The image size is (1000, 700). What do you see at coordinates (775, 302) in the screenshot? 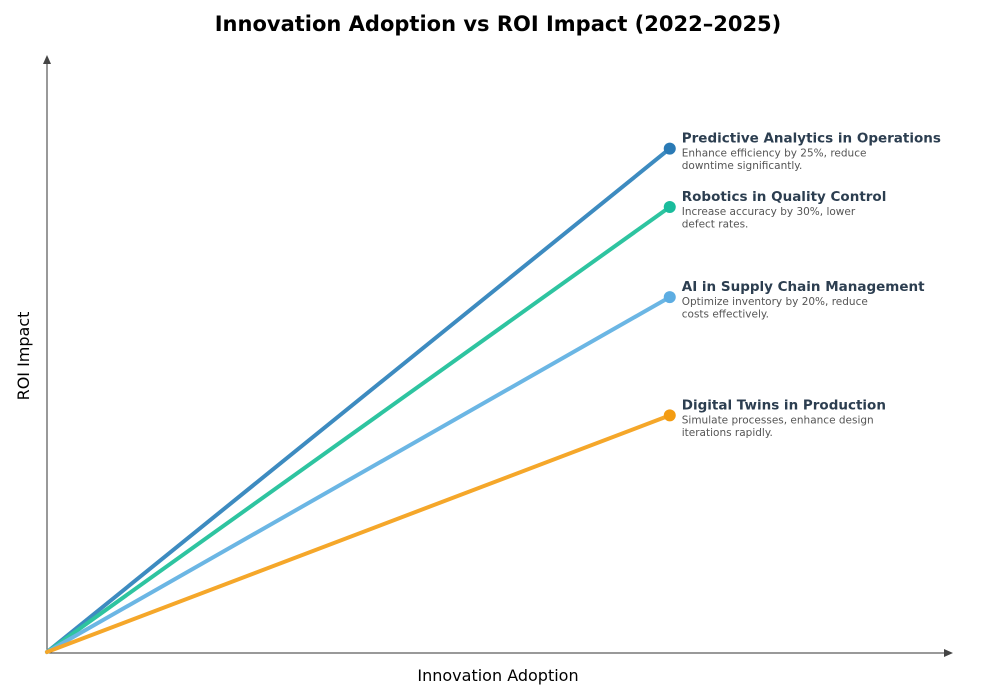
I see `series-description: Optimize inventory by 20%, reduce` at bounding box center [775, 302].